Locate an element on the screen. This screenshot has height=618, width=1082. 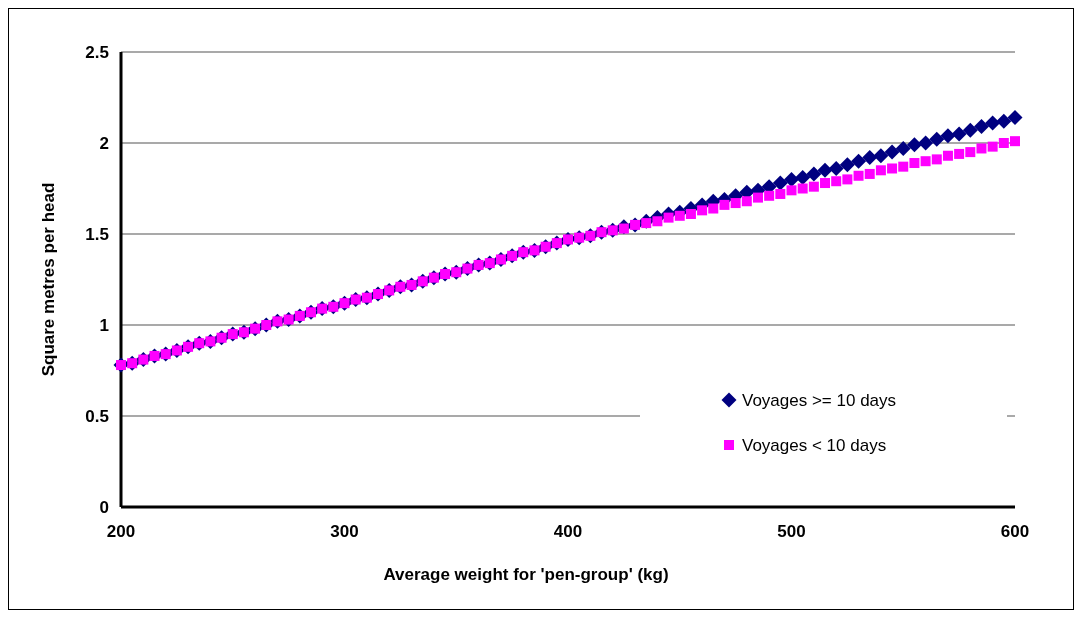
x-tick-label: 300 is located at coordinates (344, 531).